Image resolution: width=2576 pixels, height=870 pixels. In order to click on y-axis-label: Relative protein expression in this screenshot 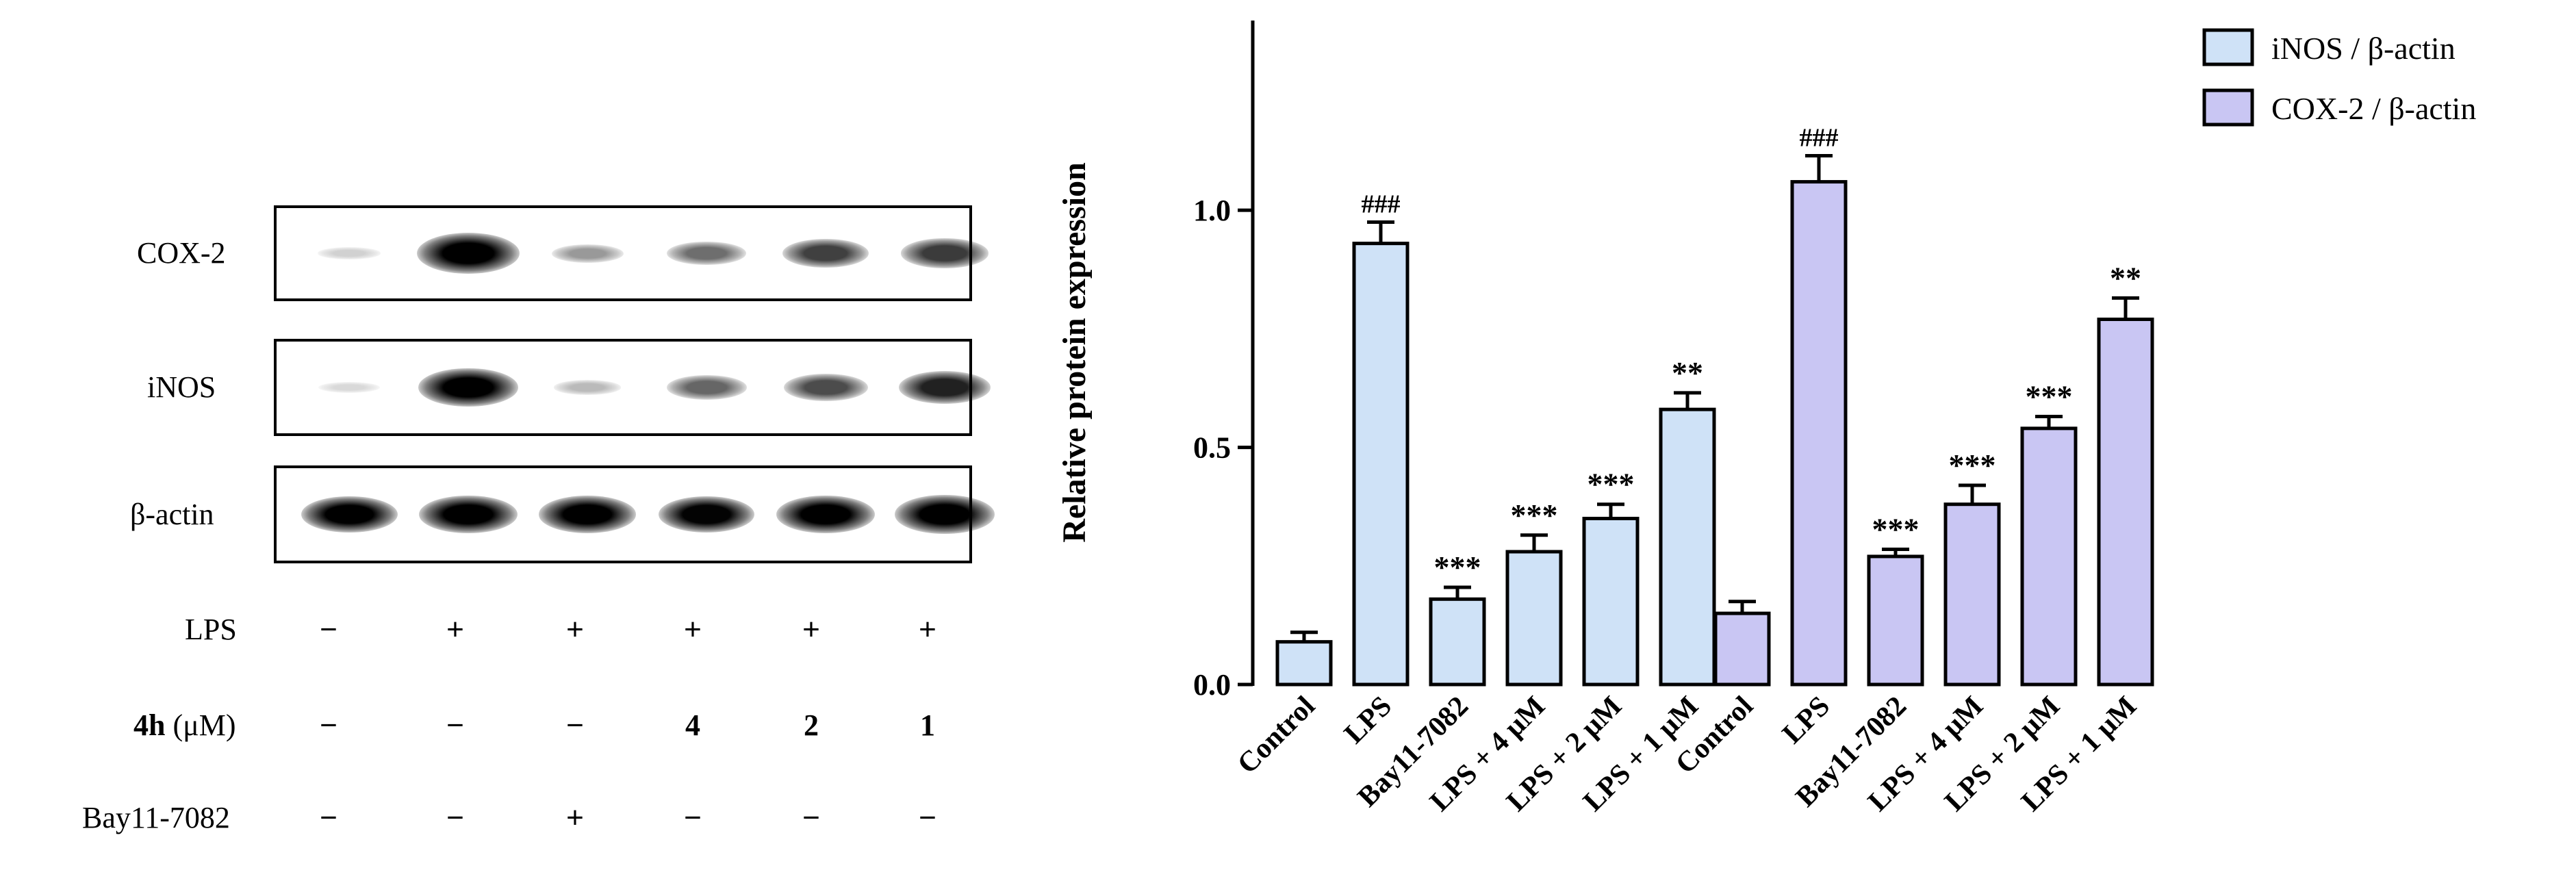, I will do `click(1074, 352)`.